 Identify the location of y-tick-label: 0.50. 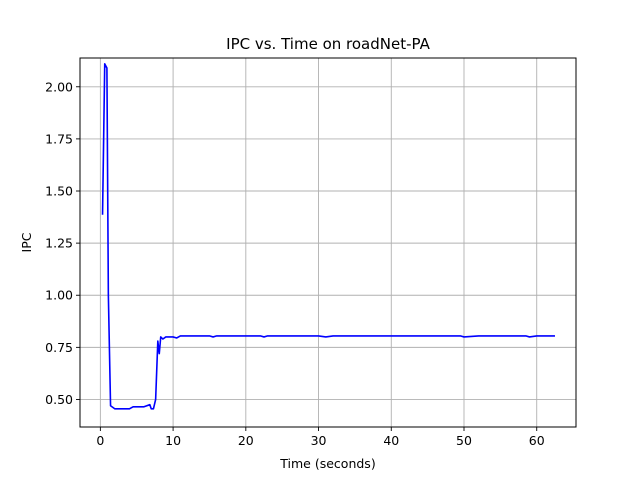
(59, 399).